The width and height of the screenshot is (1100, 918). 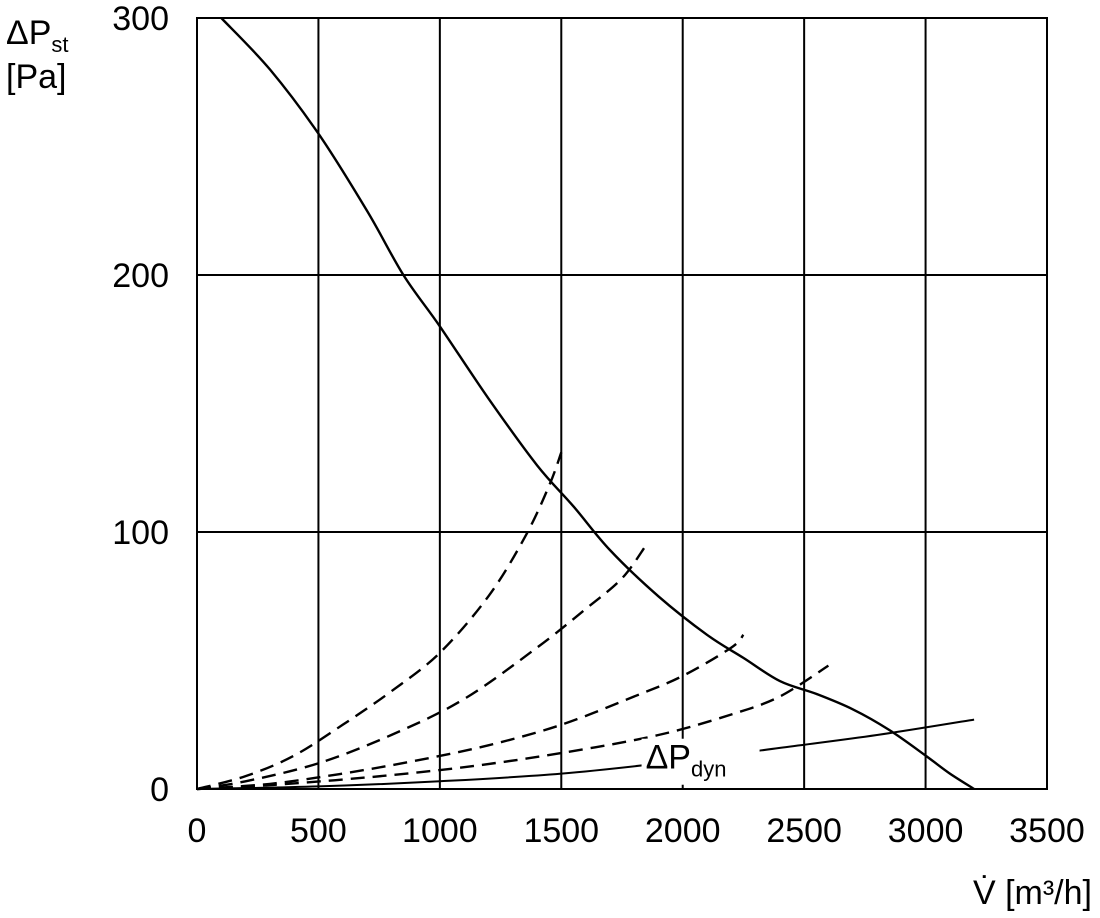 I want to click on y-tick-label-200: 200, so click(x=140, y=276).